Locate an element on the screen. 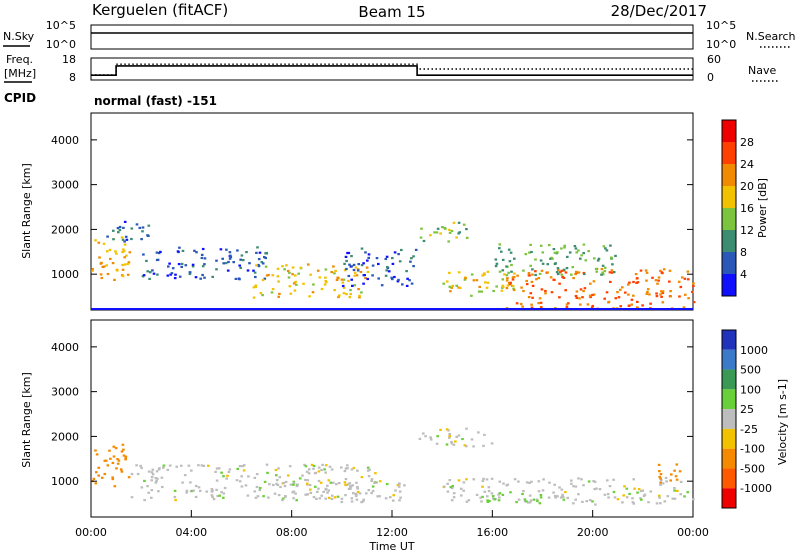 Image resolution: width=800 pixels, height=554 pixels. cpid-label: CPID is located at coordinates (20, 98).